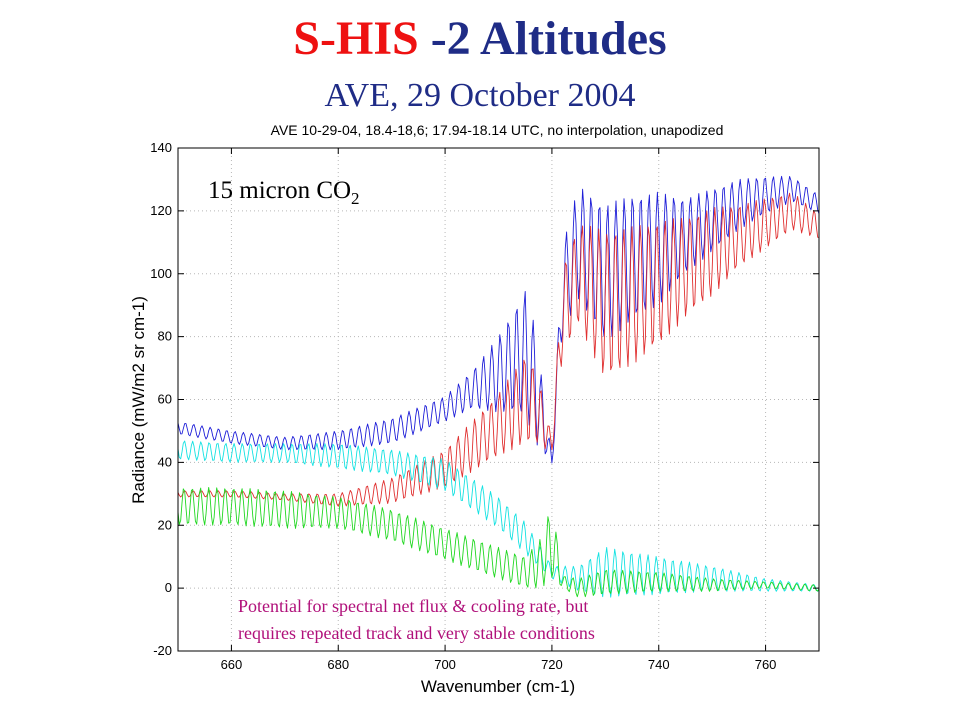  I want to click on x-tick-label: 720, so click(552, 664).